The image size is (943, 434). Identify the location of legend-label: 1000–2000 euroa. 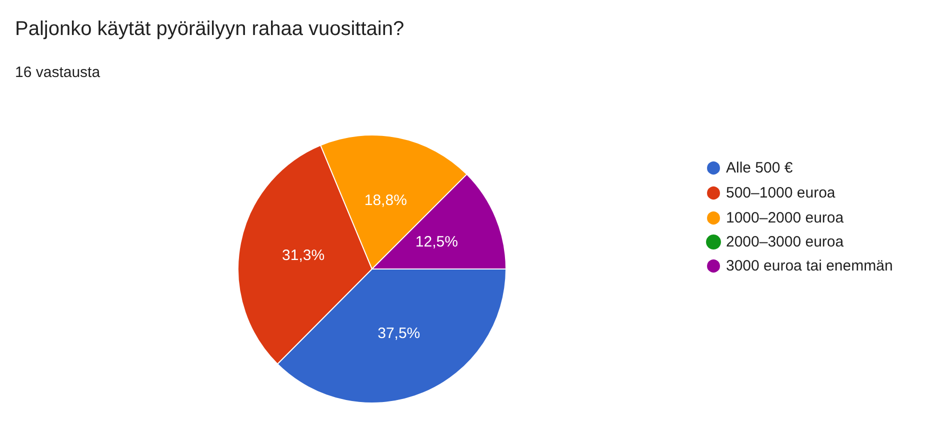
(785, 218).